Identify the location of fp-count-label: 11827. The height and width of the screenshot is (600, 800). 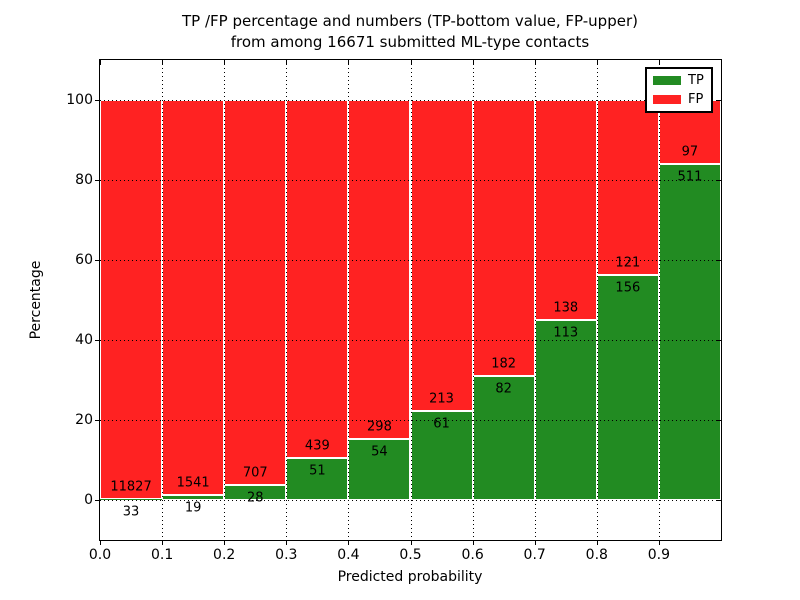
(131, 487).